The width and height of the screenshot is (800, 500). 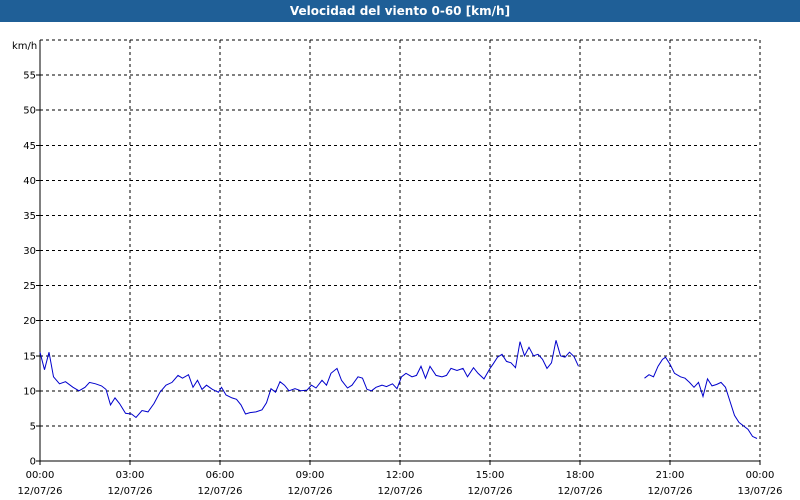 I want to click on x-tick-time: 21:00, so click(x=670, y=475).